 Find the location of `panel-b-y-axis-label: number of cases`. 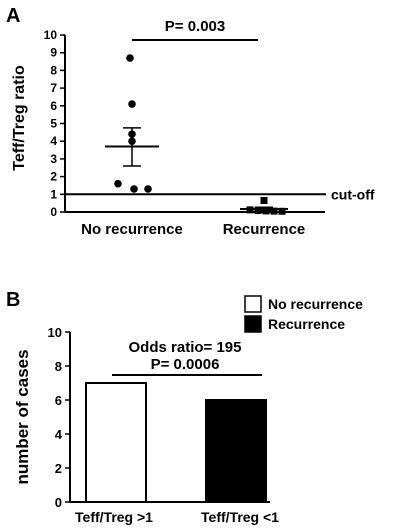

panel-b-y-axis-label: number of cases is located at coordinates (22, 416).